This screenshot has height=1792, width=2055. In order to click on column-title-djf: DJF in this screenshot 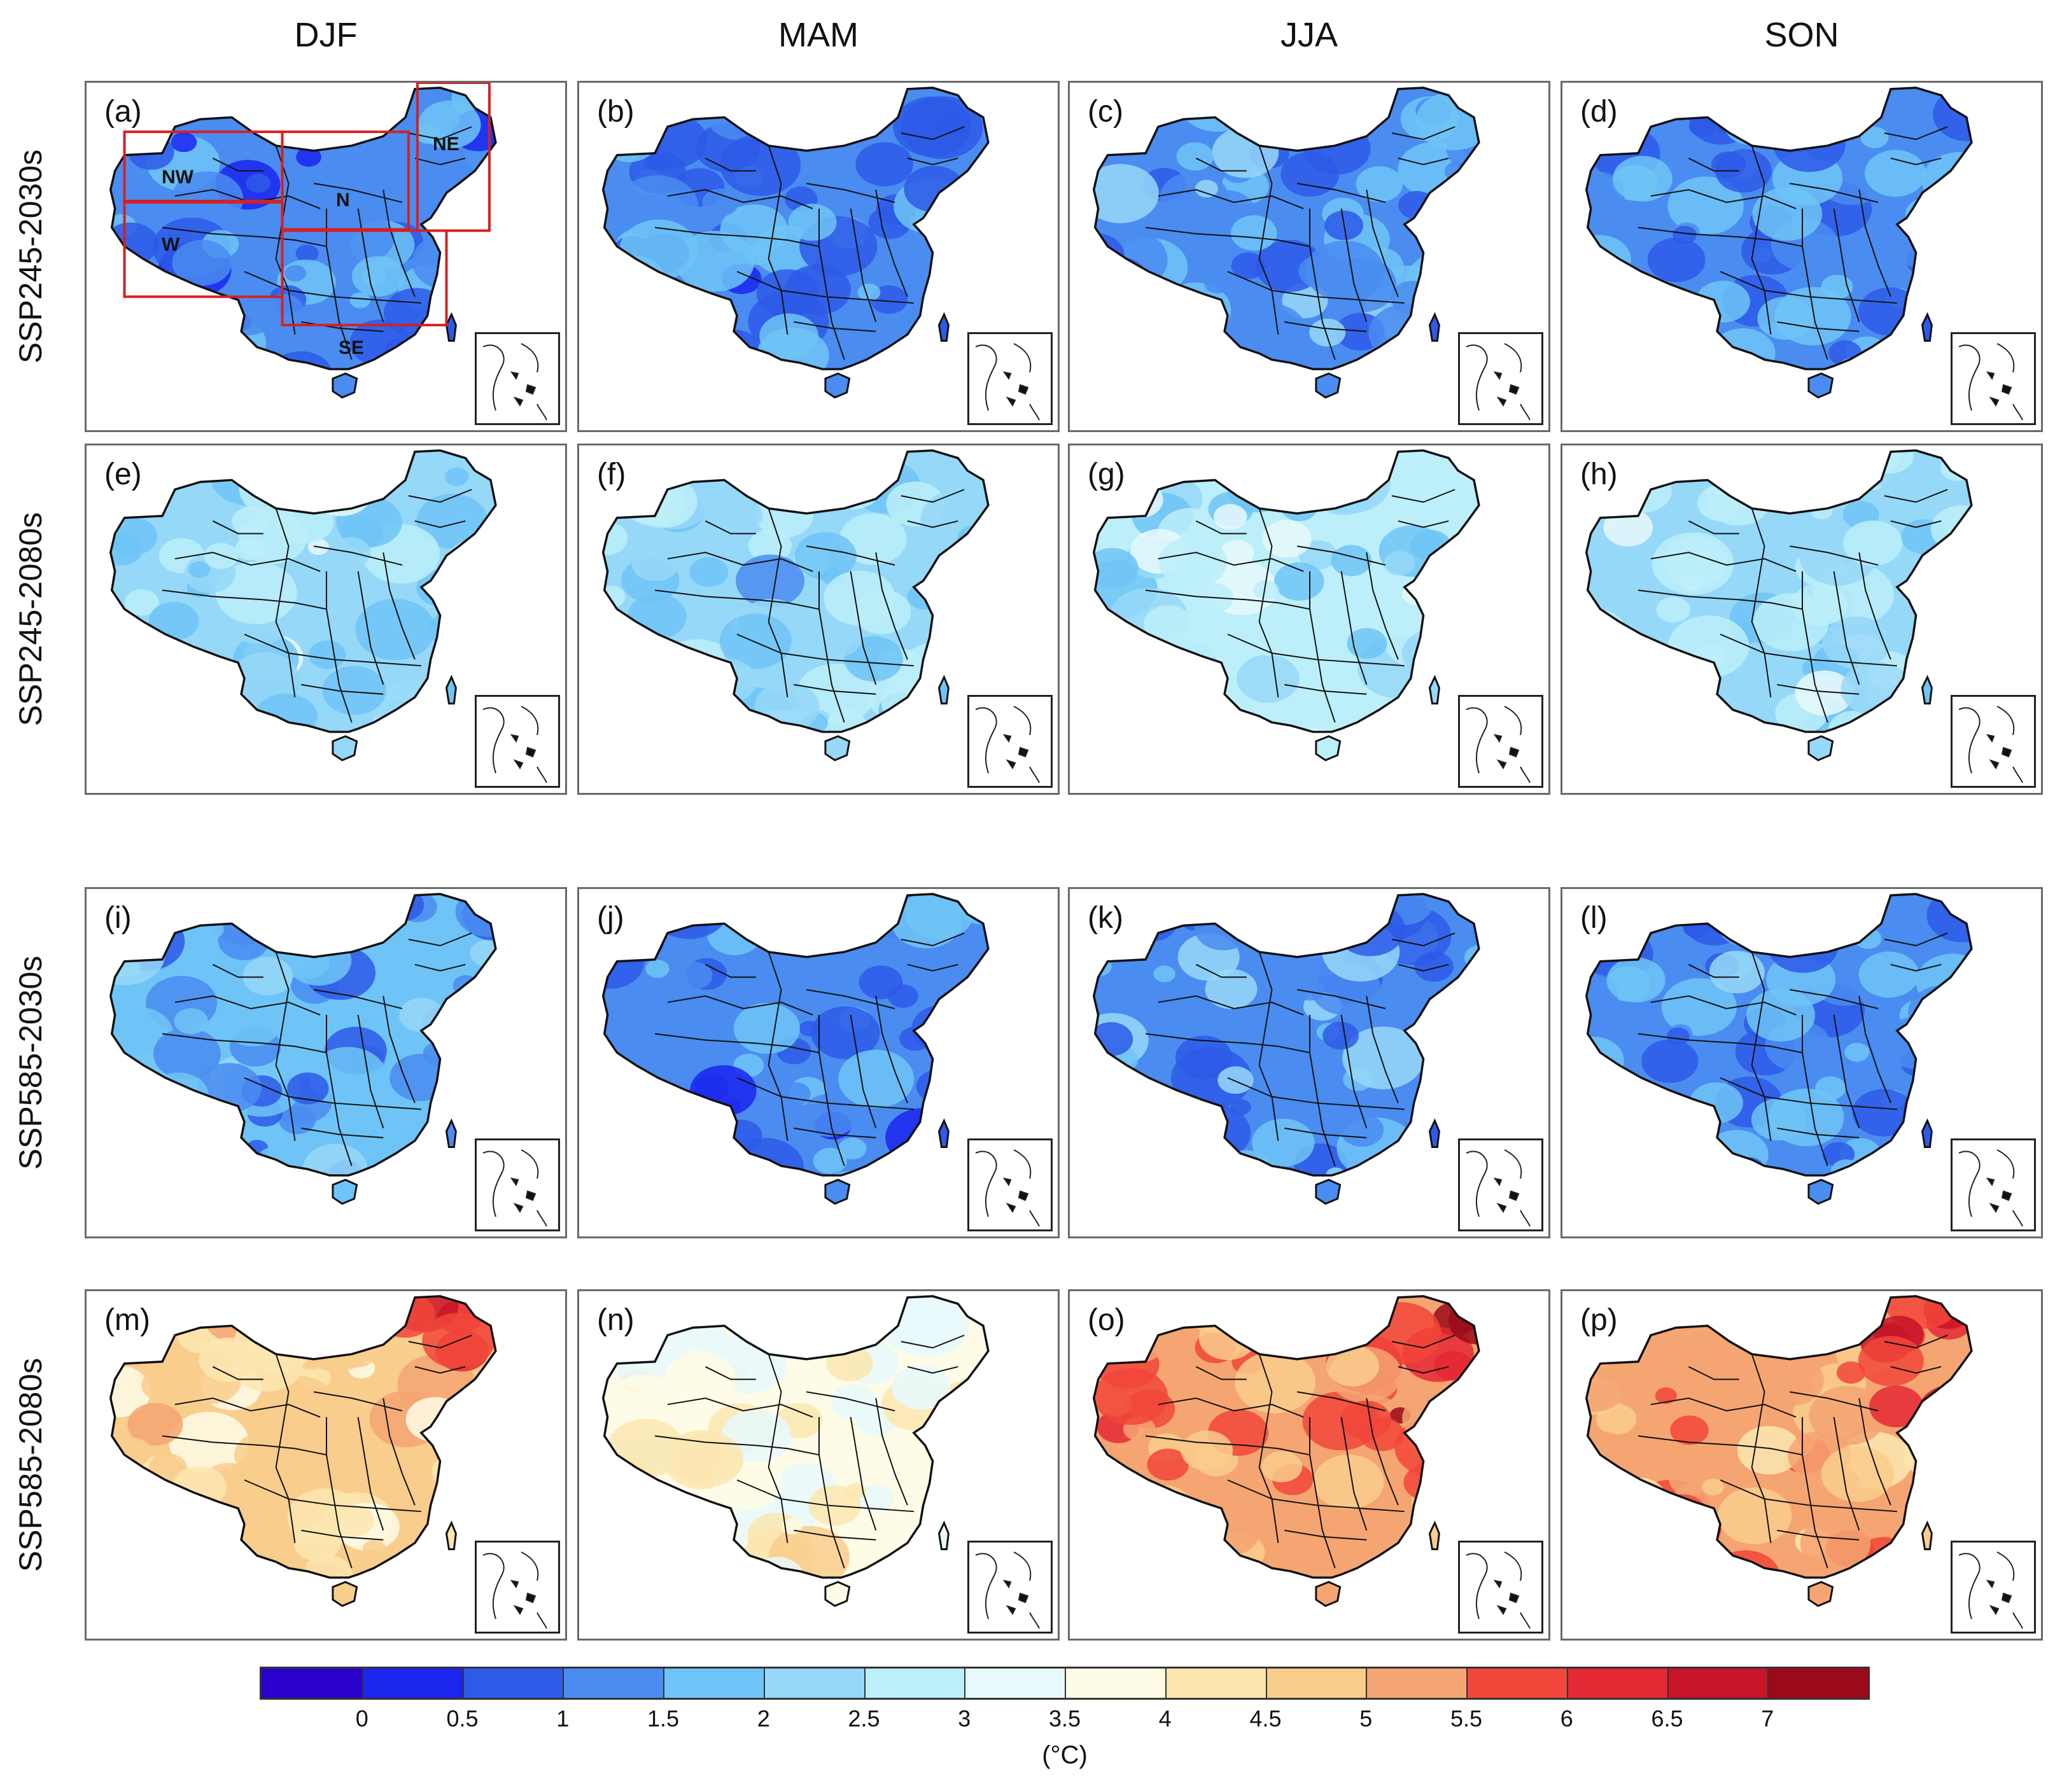, I will do `click(326, 35)`.